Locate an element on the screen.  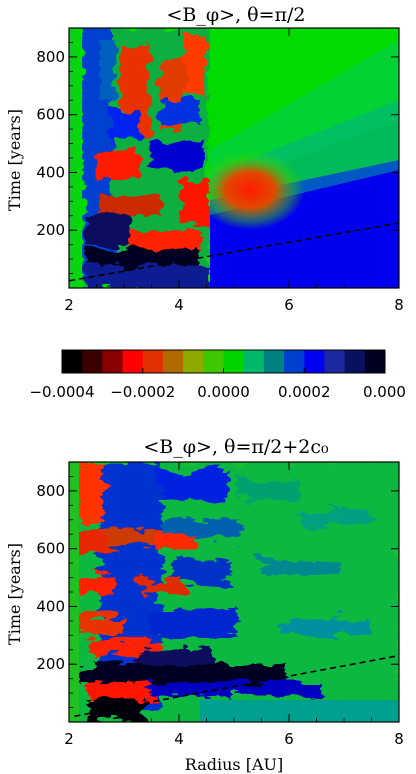
panel-1-ylabel: Time [years] is located at coordinates (14, 160).